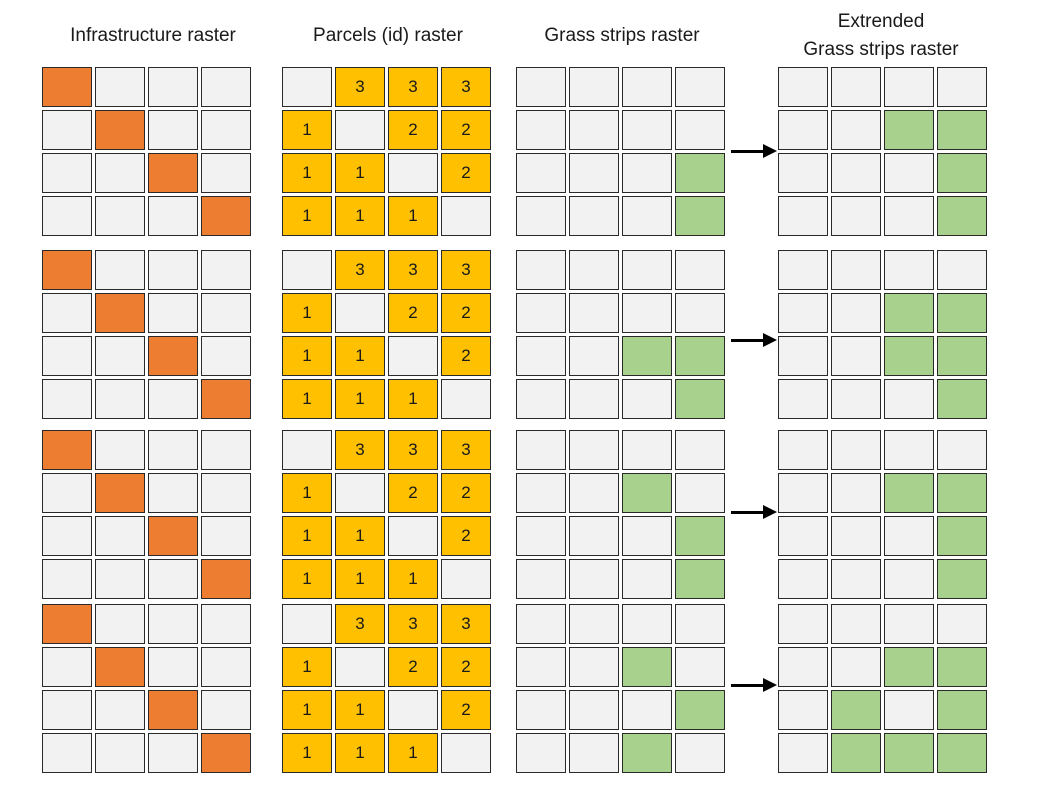 This screenshot has width=1058, height=794. What do you see at coordinates (881, 21) in the screenshot?
I see `title-extended-line1: Extrended` at bounding box center [881, 21].